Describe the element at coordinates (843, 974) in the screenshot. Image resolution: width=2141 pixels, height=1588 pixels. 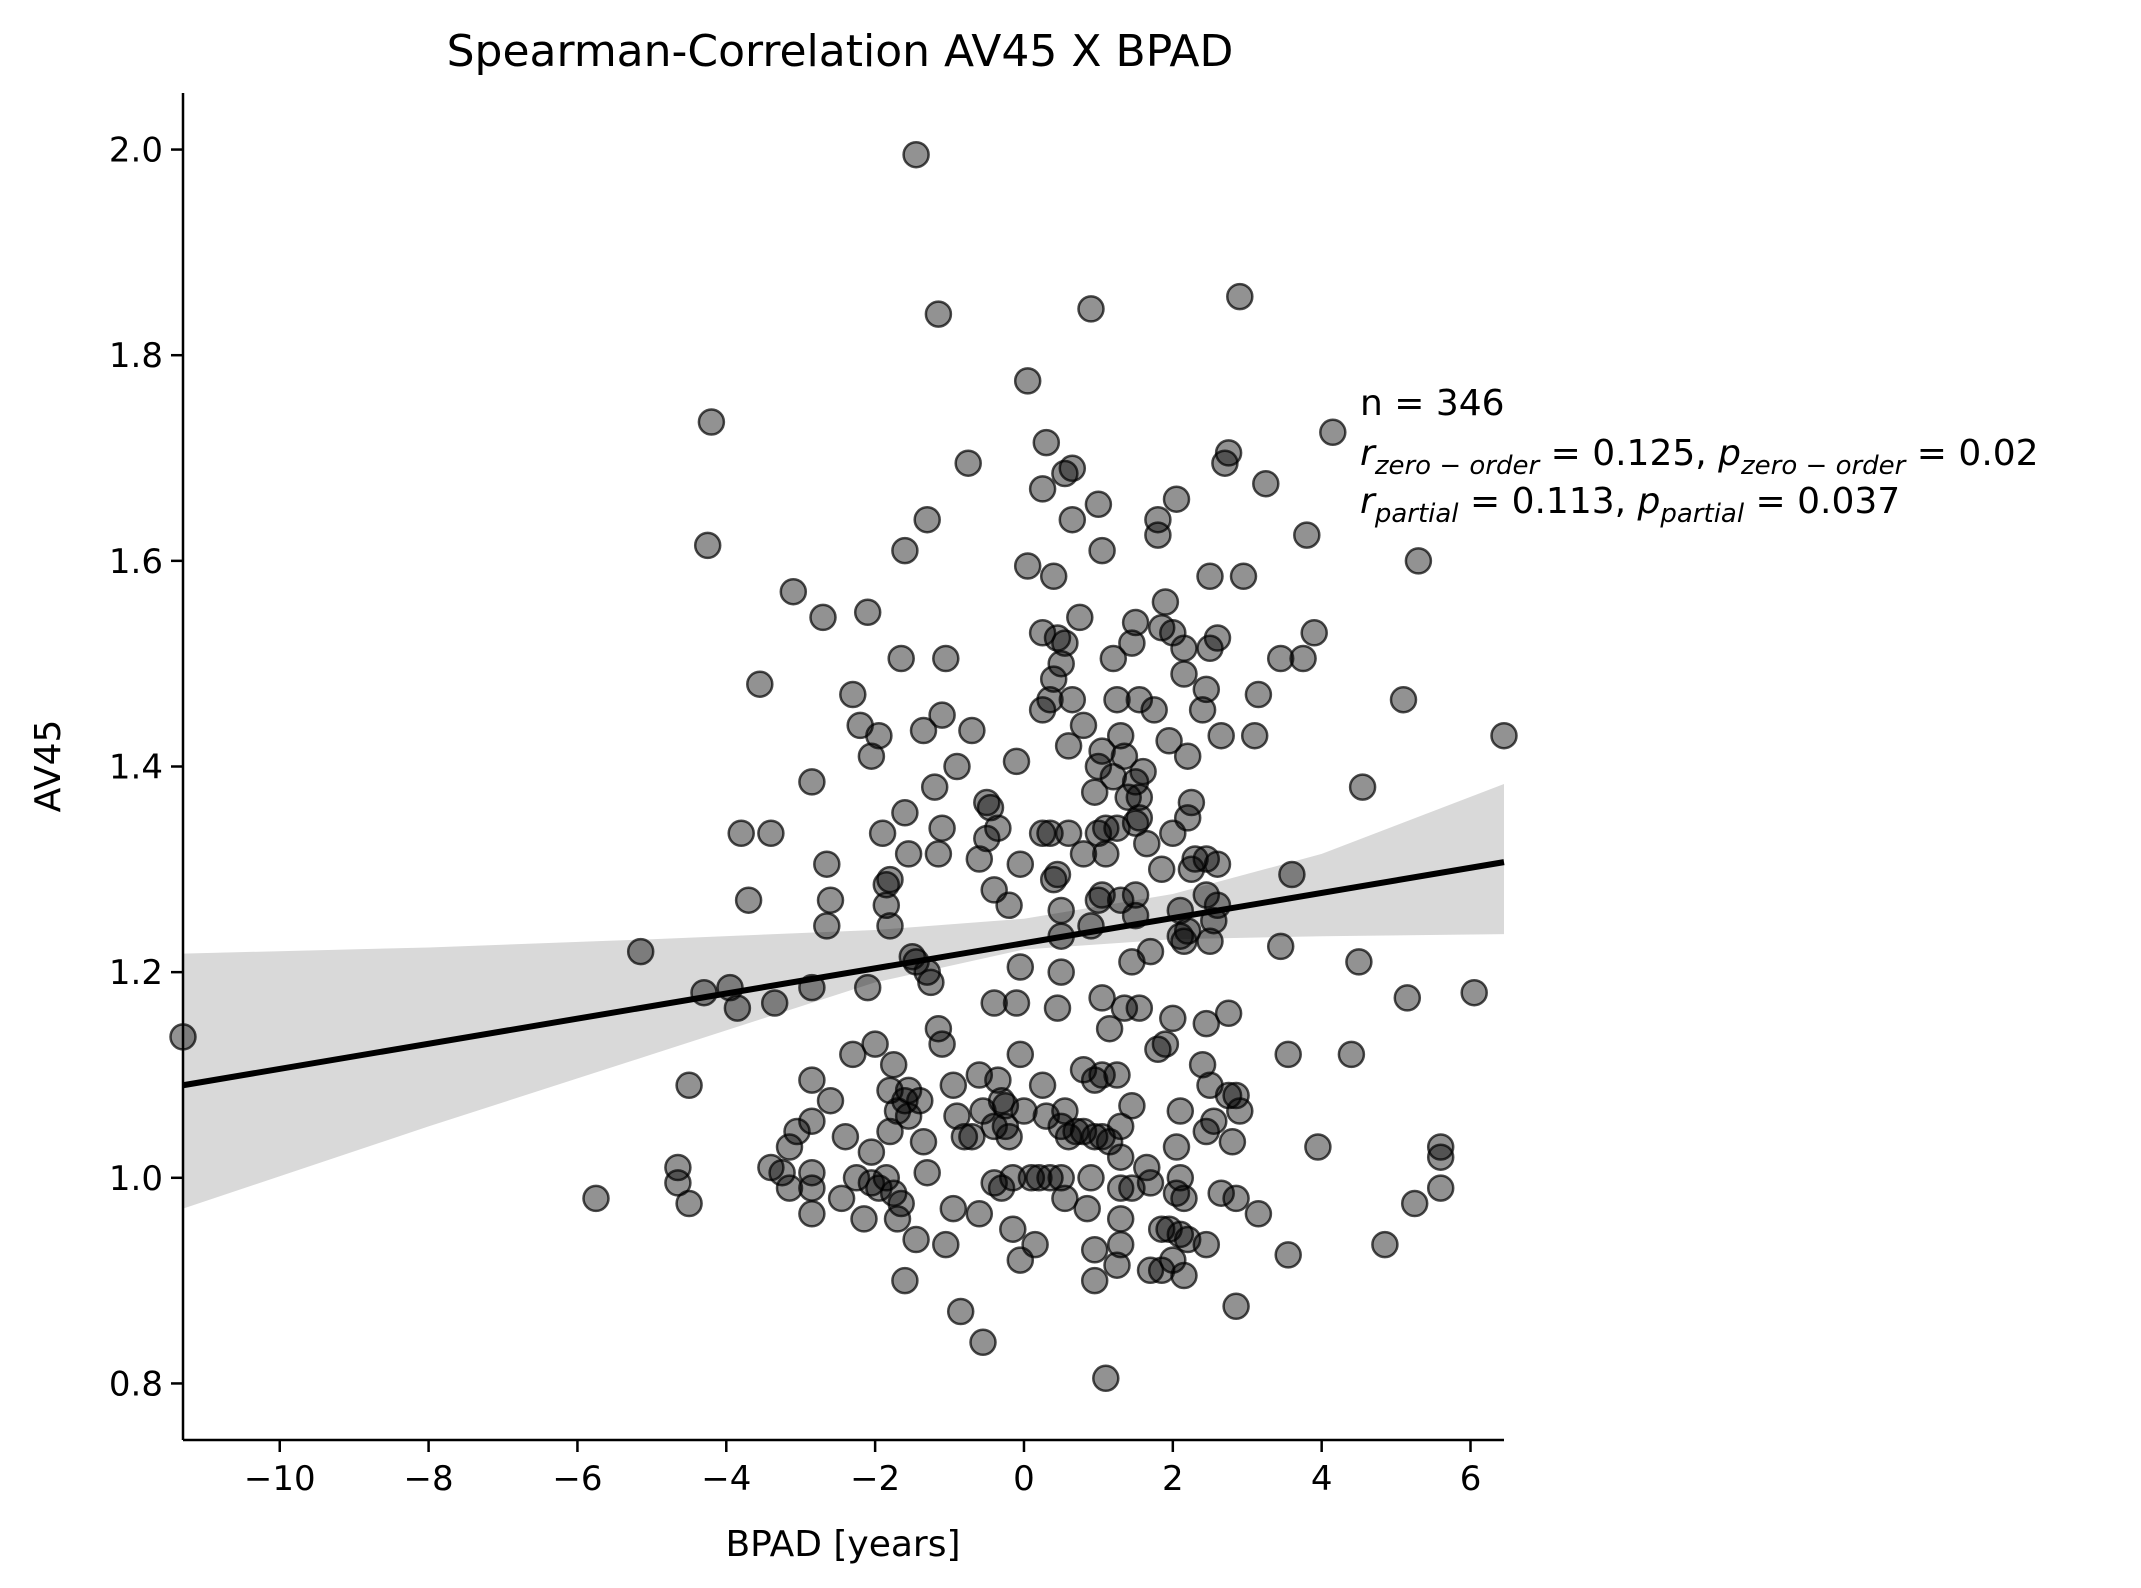
I see `regression-fit-line` at that location.